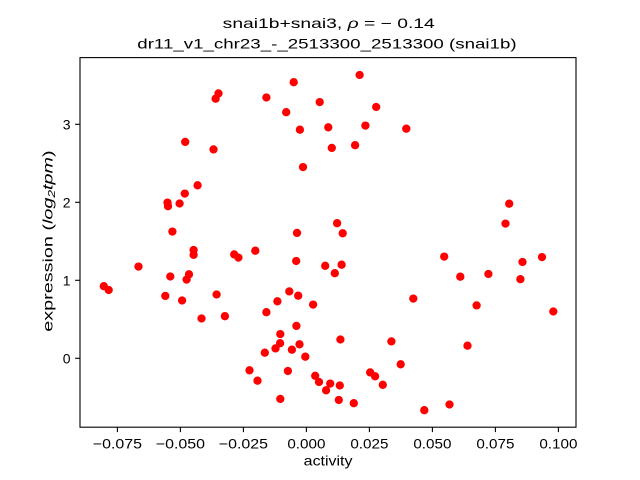  I want to click on svg-text: −0.025, so click(243, 444).